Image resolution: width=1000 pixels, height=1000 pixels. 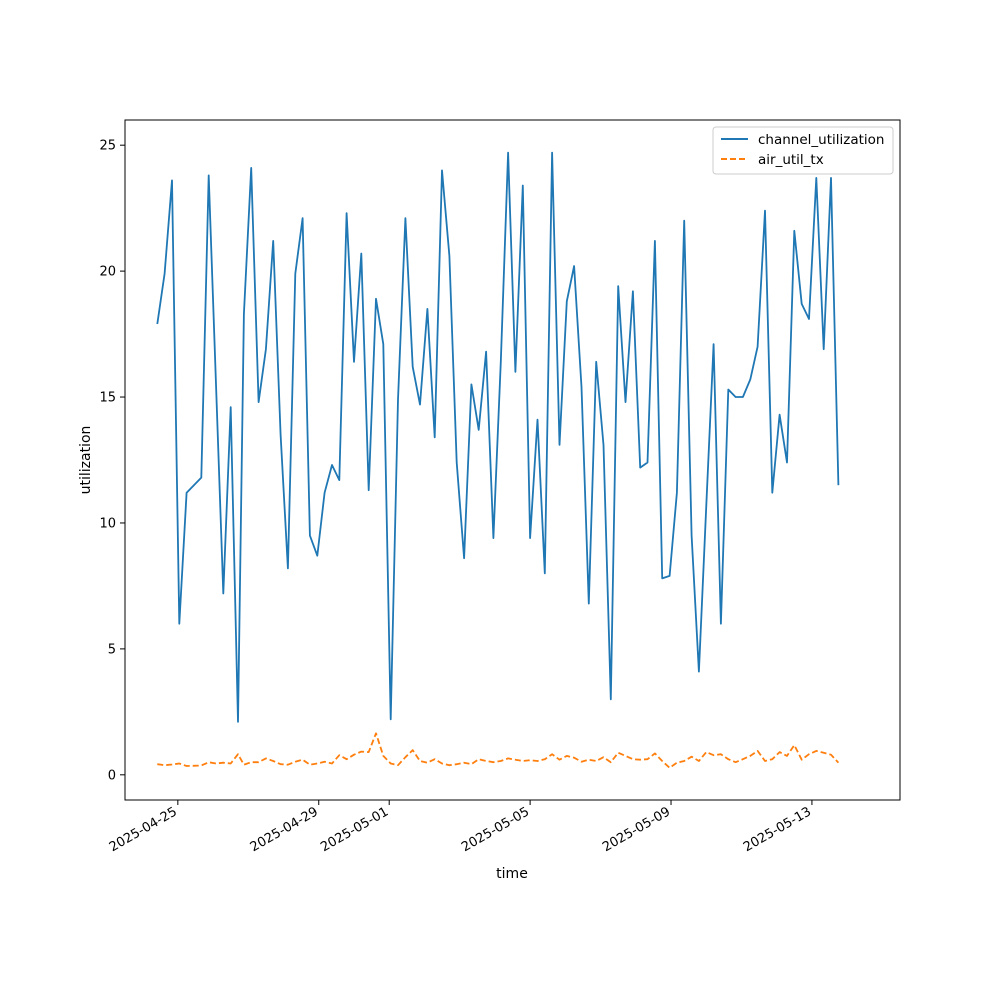 What do you see at coordinates (112, 649) in the screenshot?
I see `y-tick-label: 5` at bounding box center [112, 649].